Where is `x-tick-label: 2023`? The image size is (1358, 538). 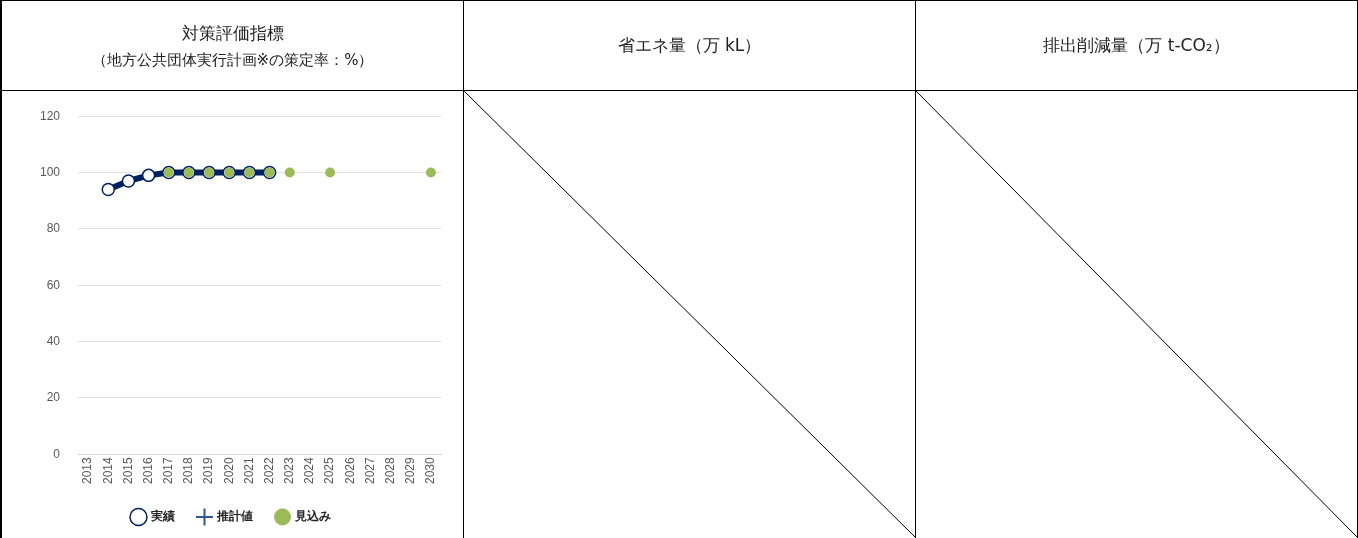 x-tick-label: 2023 is located at coordinates (289, 470).